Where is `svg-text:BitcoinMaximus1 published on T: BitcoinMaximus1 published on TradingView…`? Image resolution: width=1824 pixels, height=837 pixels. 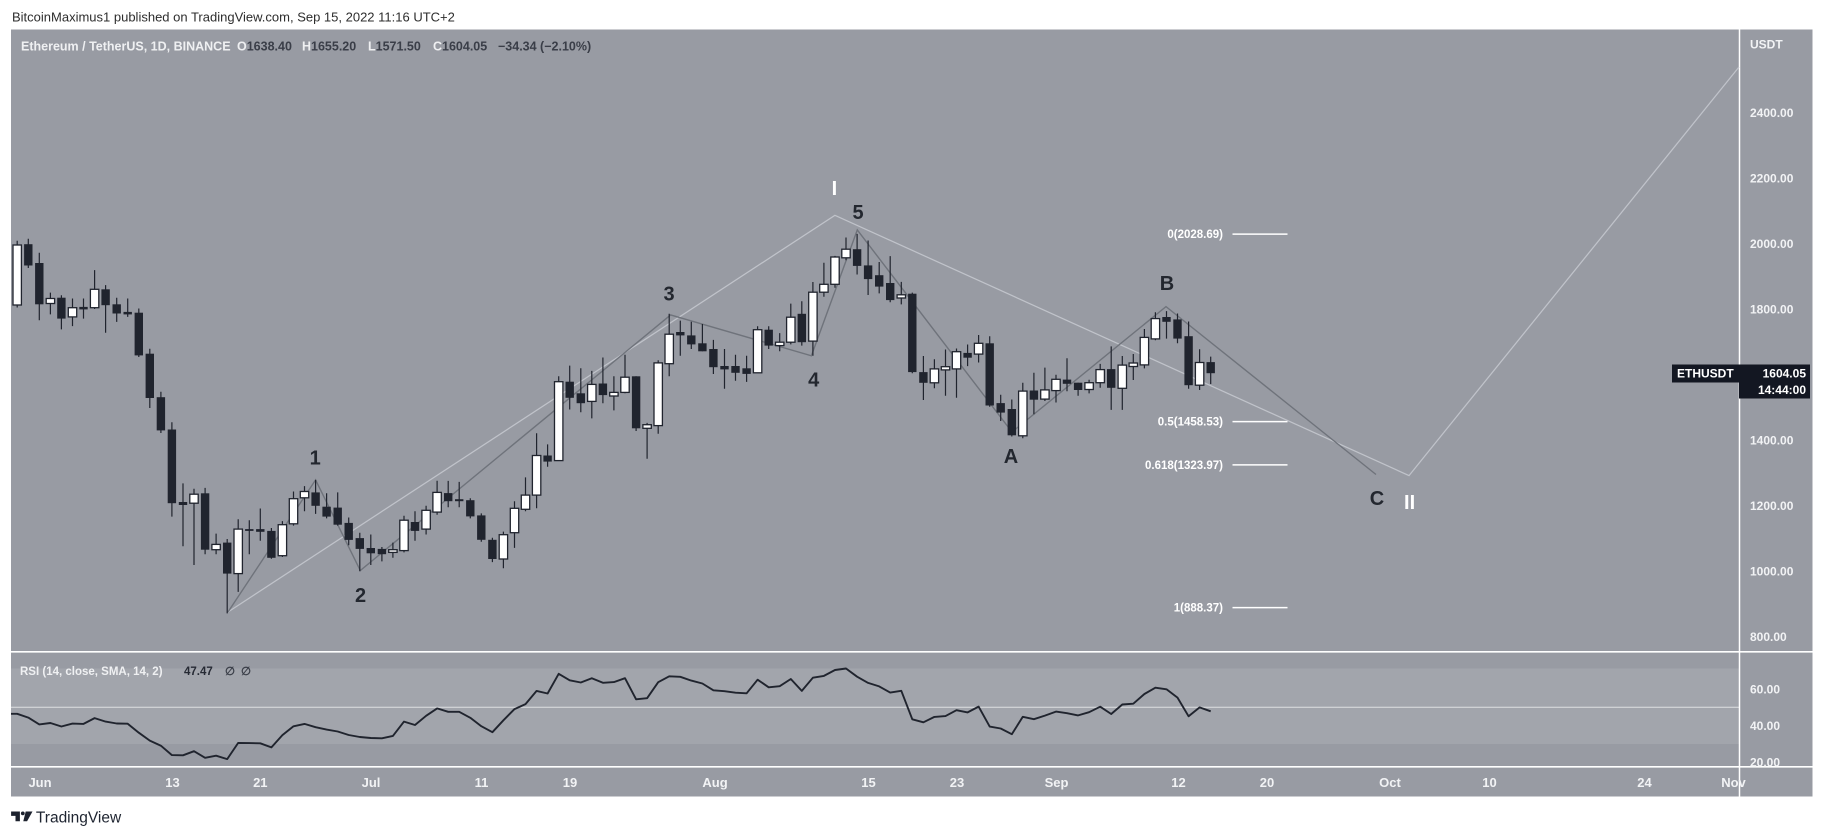
svg-text:BitcoinMaximus1 published on T: BitcoinMaximus1 published on TradingView… is located at coordinates (233, 17).